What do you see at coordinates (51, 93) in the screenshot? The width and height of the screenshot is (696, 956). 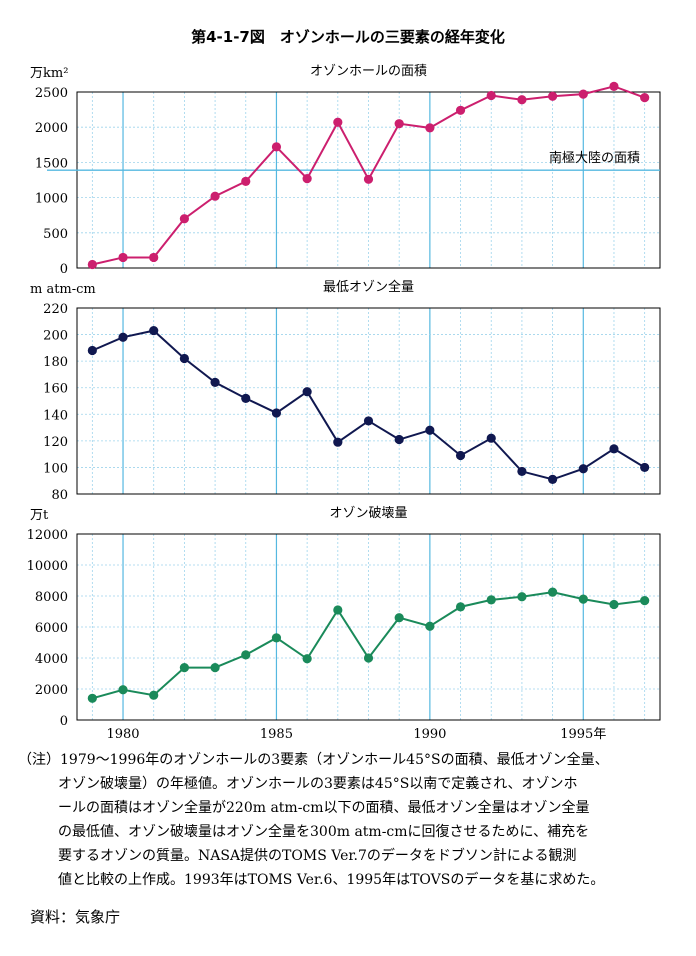 I see `y-tick-label: 2500` at bounding box center [51, 93].